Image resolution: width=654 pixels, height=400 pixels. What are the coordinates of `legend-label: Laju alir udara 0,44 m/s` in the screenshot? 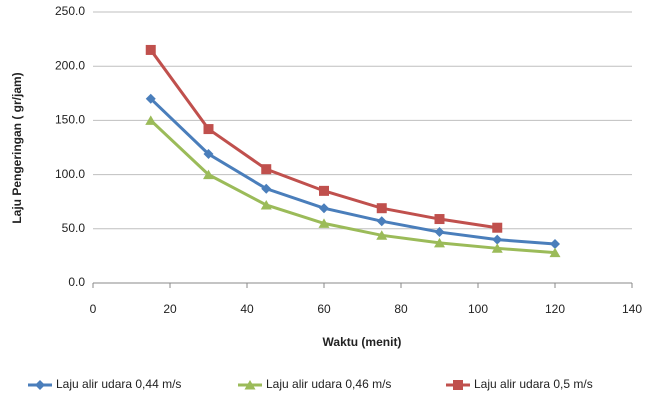 It's located at (118, 384).